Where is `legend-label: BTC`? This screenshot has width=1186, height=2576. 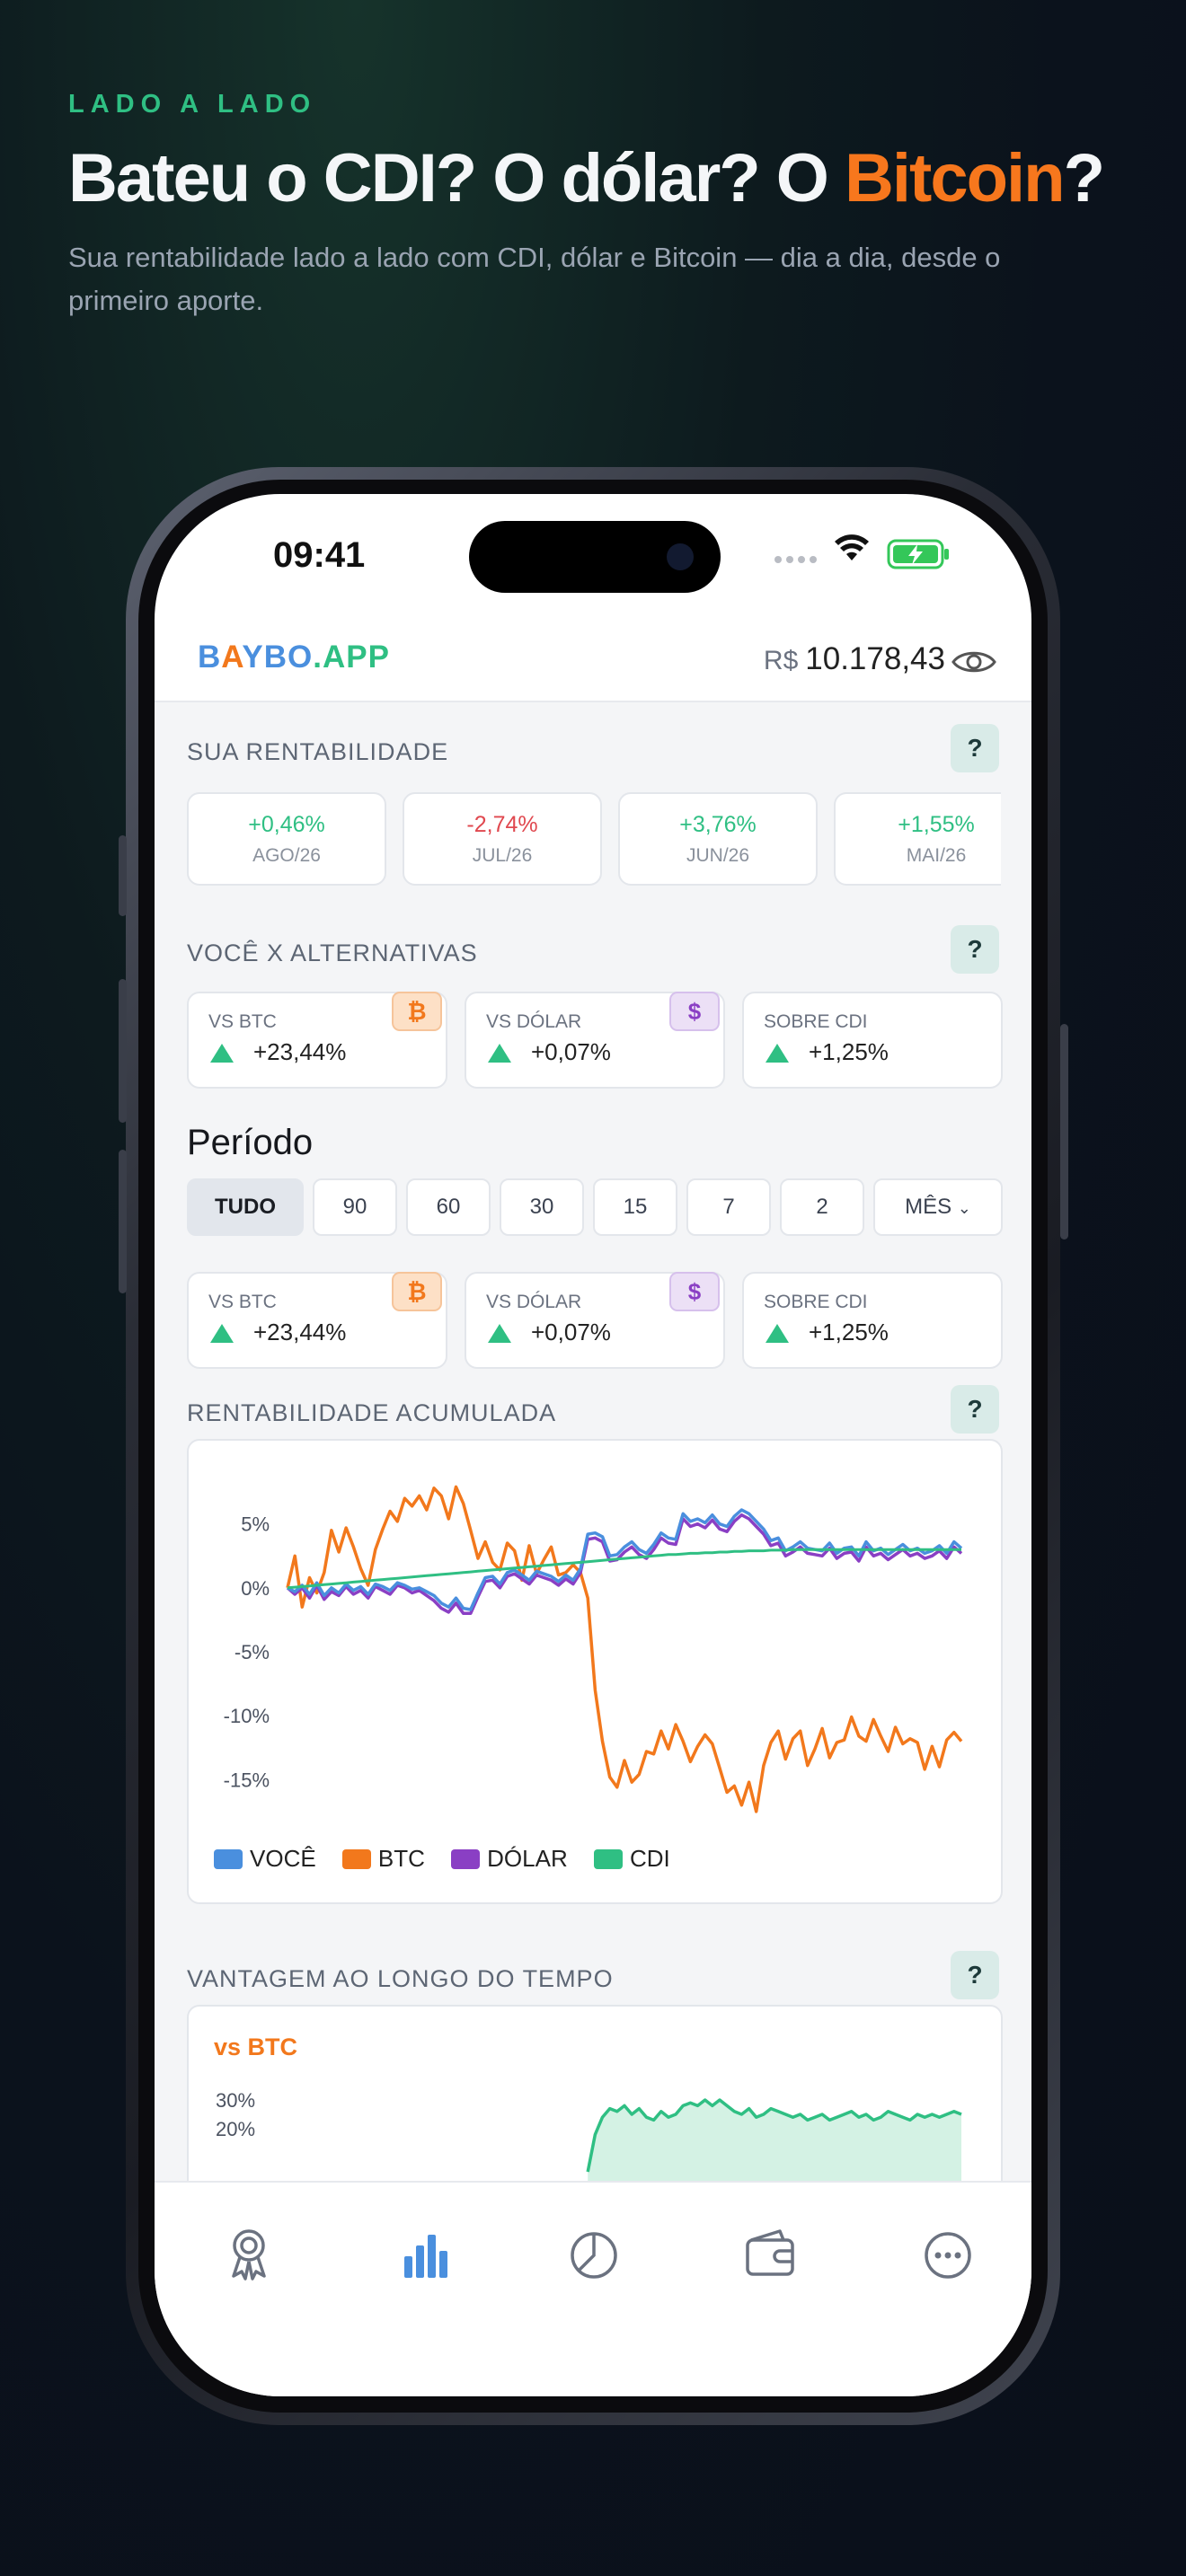
legend-label: BTC is located at coordinates (401, 1858).